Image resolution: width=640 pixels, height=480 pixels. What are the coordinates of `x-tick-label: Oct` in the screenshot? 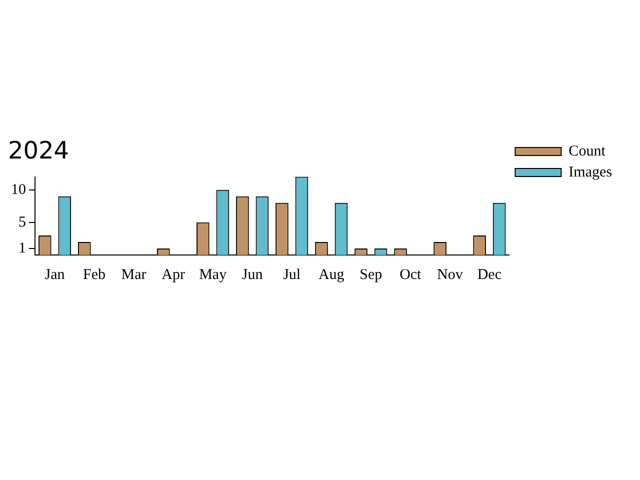 It's located at (411, 274).